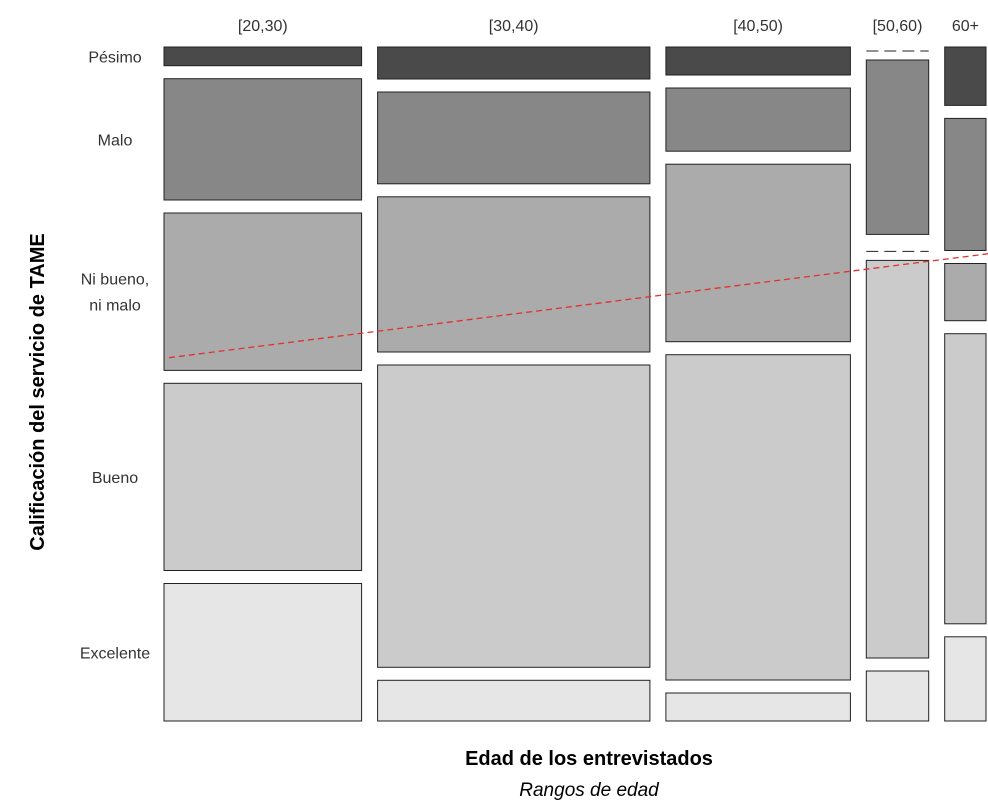 Image resolution: width=988 pixels, height=806 pixels. I want to click on row-label-line: ni malo, so click(115, 306).